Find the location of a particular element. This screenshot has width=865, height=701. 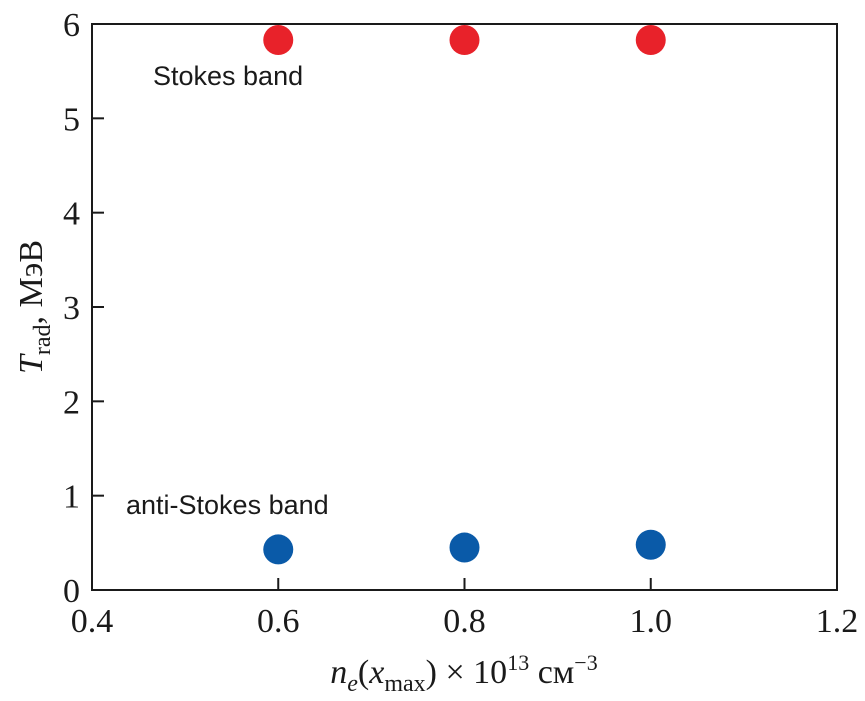

y-tick-label: 3 is located at coordinates (71, 308).